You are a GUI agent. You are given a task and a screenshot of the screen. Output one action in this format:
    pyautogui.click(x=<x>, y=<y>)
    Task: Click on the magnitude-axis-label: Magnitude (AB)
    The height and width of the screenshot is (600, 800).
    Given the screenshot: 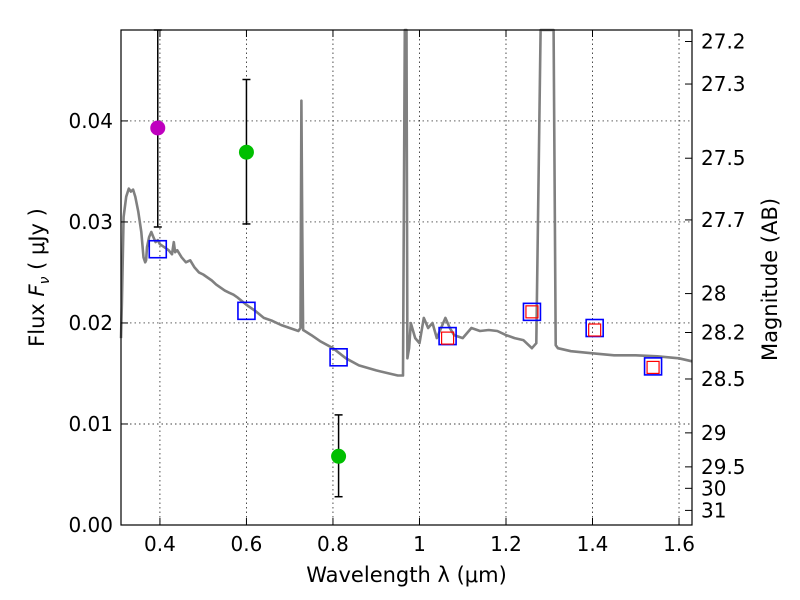 What is the action you would take?
    pyautogui.click(x=770, y=279)
    